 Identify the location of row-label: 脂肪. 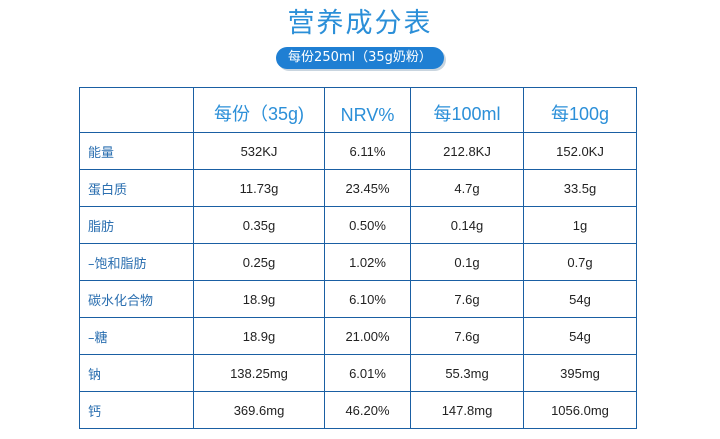
(136, 225).